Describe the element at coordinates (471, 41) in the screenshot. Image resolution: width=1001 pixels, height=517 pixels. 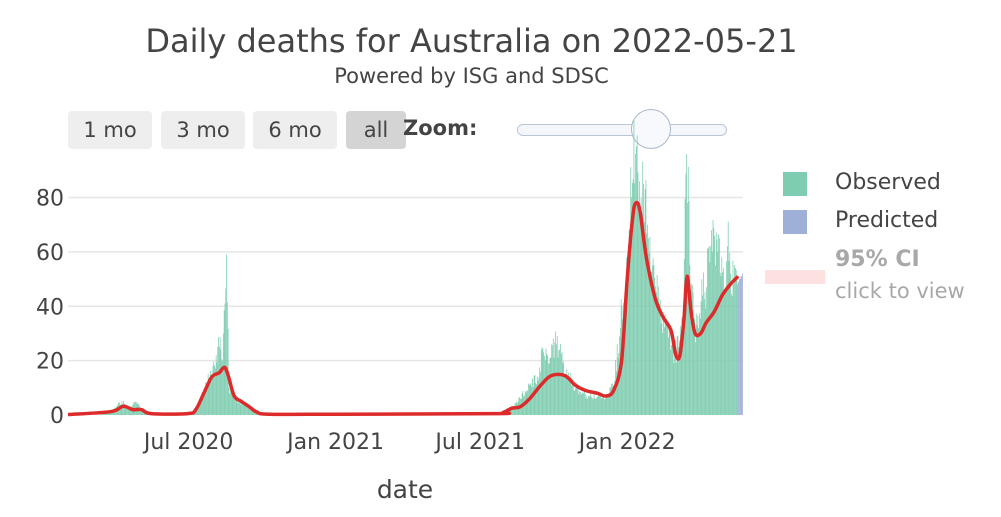
I see `chart-title: Daily deaths for Australia on 2022-05-21` at that location.